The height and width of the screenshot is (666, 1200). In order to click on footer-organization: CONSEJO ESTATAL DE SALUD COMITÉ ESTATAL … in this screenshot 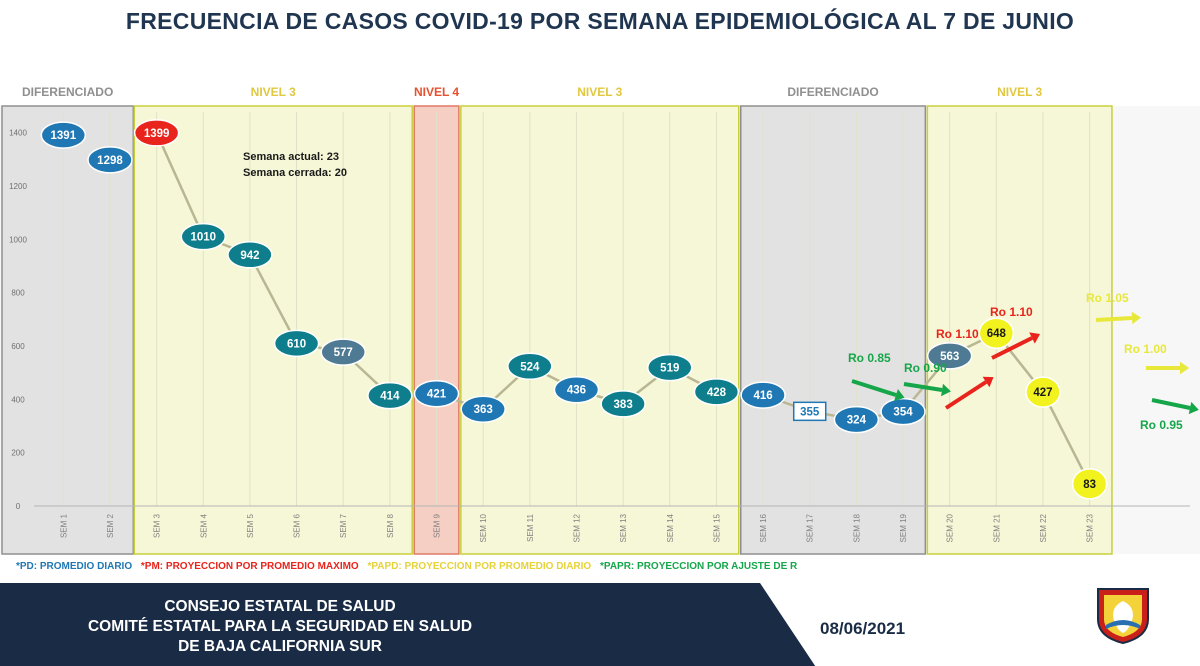, I will do `click(280, 627)`.